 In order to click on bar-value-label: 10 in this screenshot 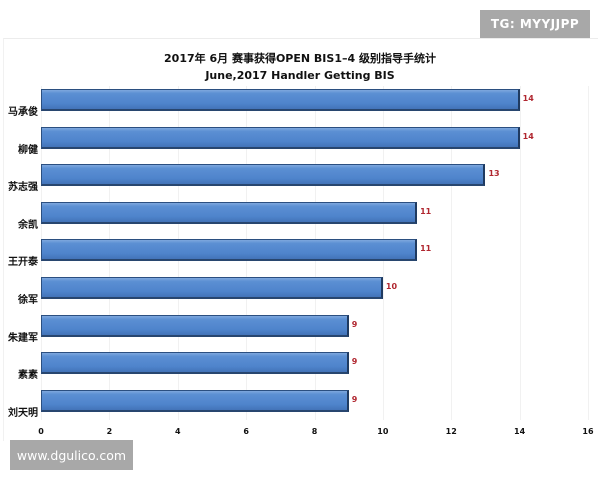, I will do `click(391, 286)`.